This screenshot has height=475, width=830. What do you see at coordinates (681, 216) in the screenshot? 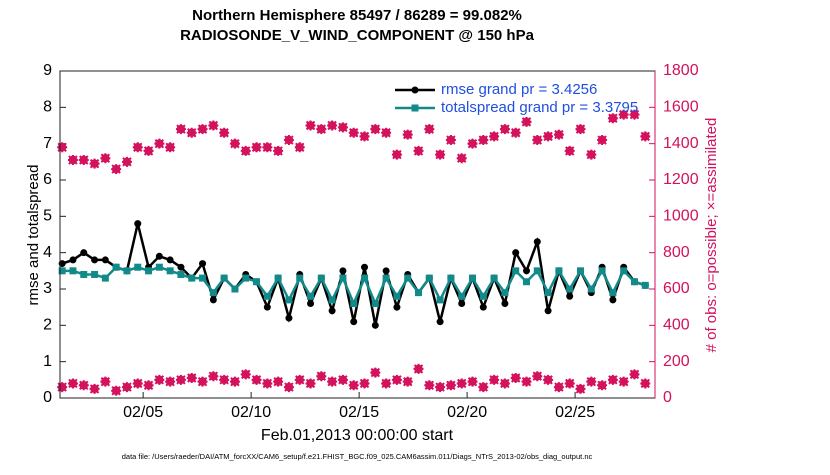
I see `y2-tick-label: 1000` at bounding box center [681, 216].